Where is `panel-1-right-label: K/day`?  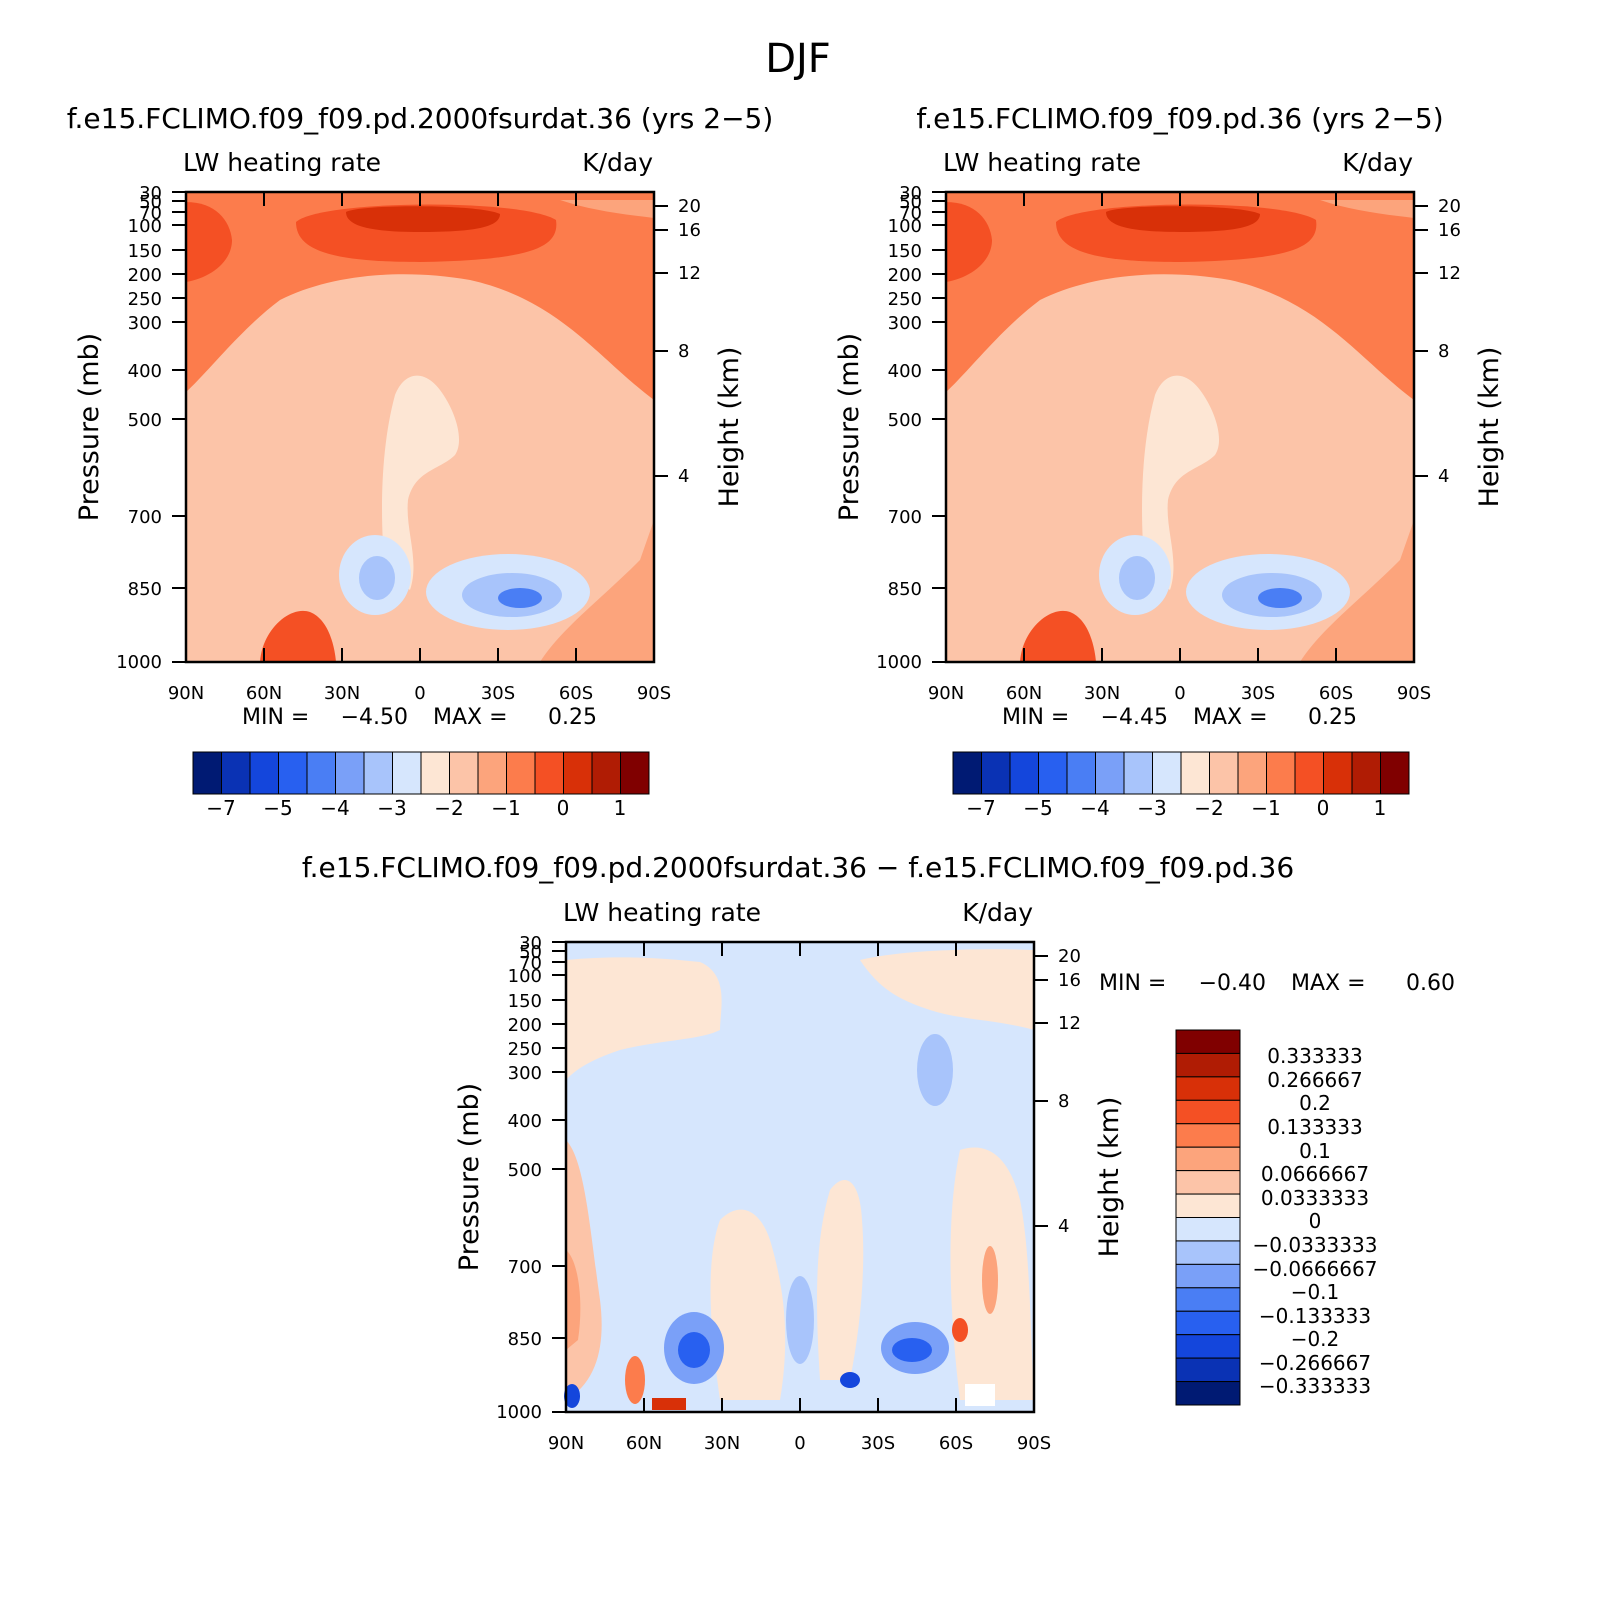
panel-1-right-label: K/day is located at coordinates (617, 162).